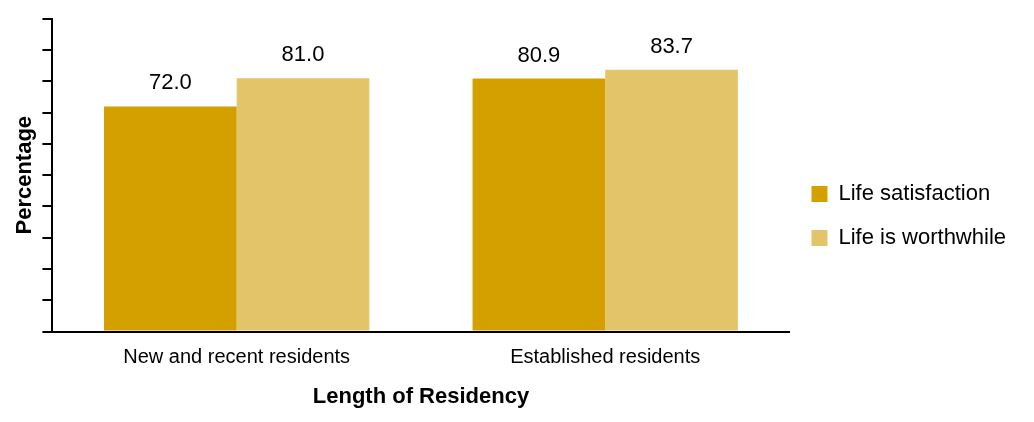 Image resolution: width=1034 pixels, height=422 pixels. What do you see at coordinates (671, 45) in the screenshot?
I see `data-label: 83.7` at bounding box center [671, 45].